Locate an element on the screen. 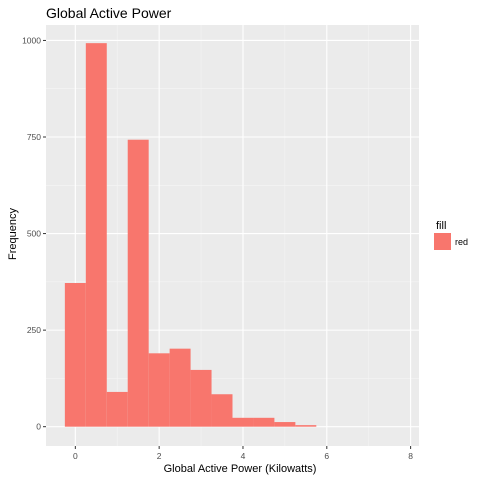 The height and width of the screenshot is (480, 480). x-axis-title: Global Active Power (Kilowatts) is located at coordinates (240, 469).